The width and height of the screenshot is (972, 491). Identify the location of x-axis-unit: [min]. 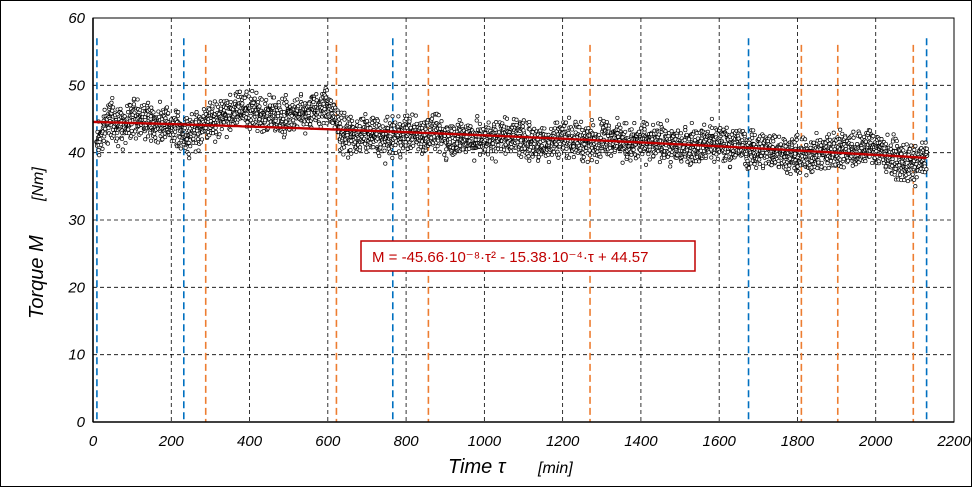
(555, 468).